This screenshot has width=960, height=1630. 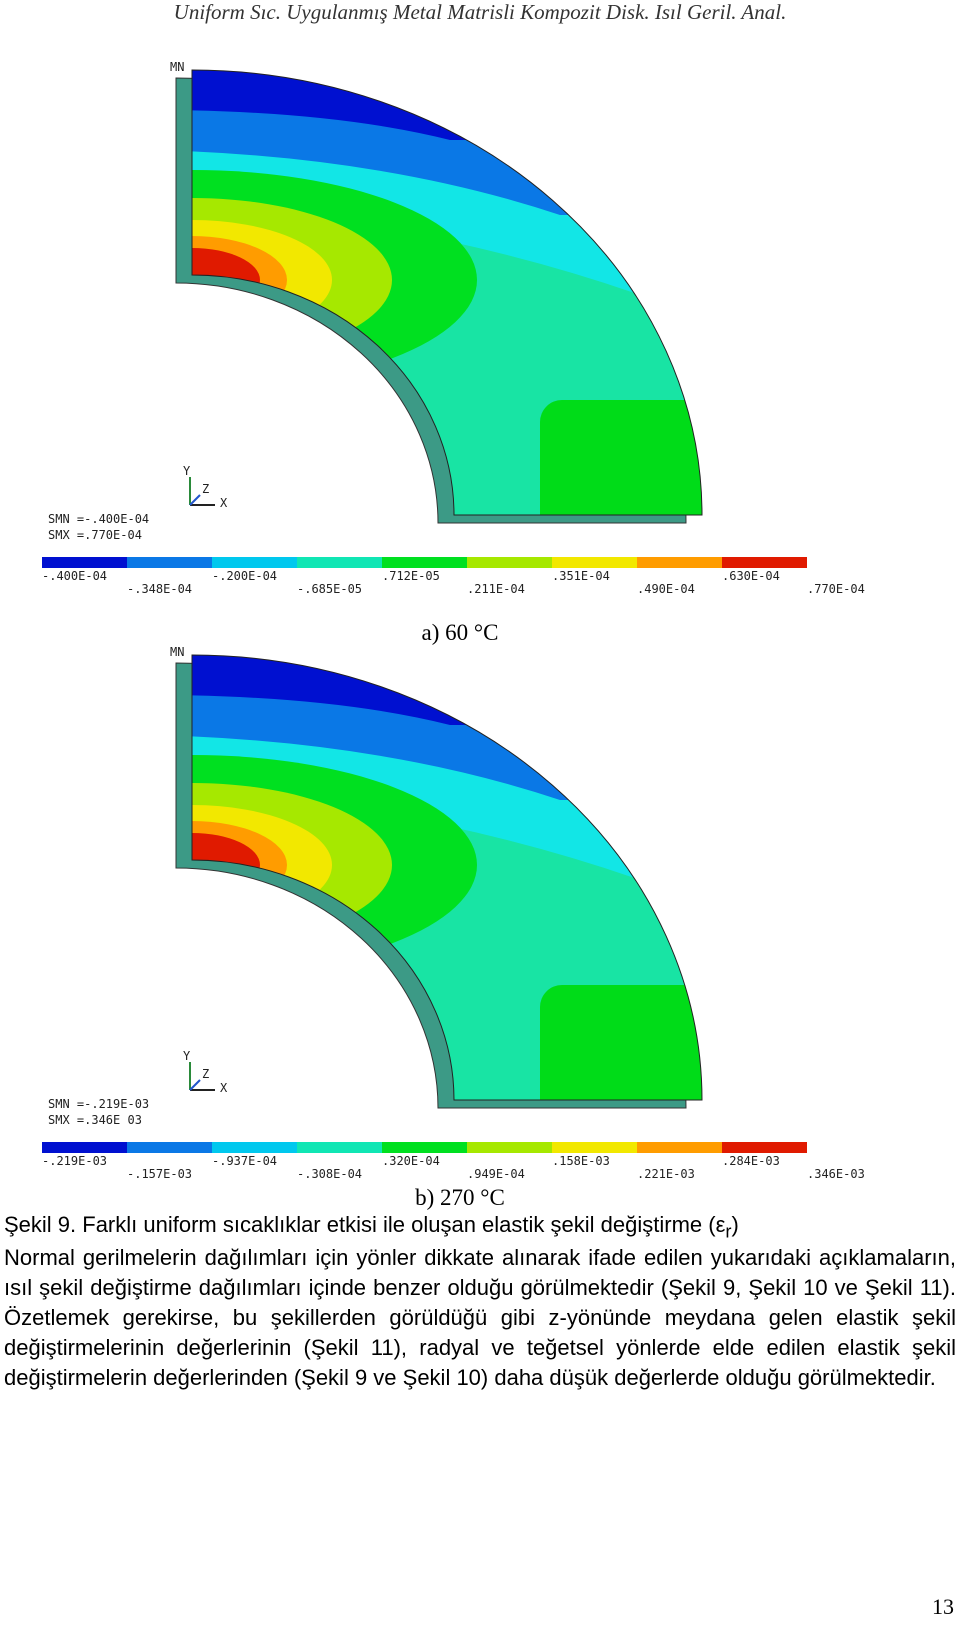 I want to click on smn: SMN =-.219E-03, so click(x=98, y=1104).